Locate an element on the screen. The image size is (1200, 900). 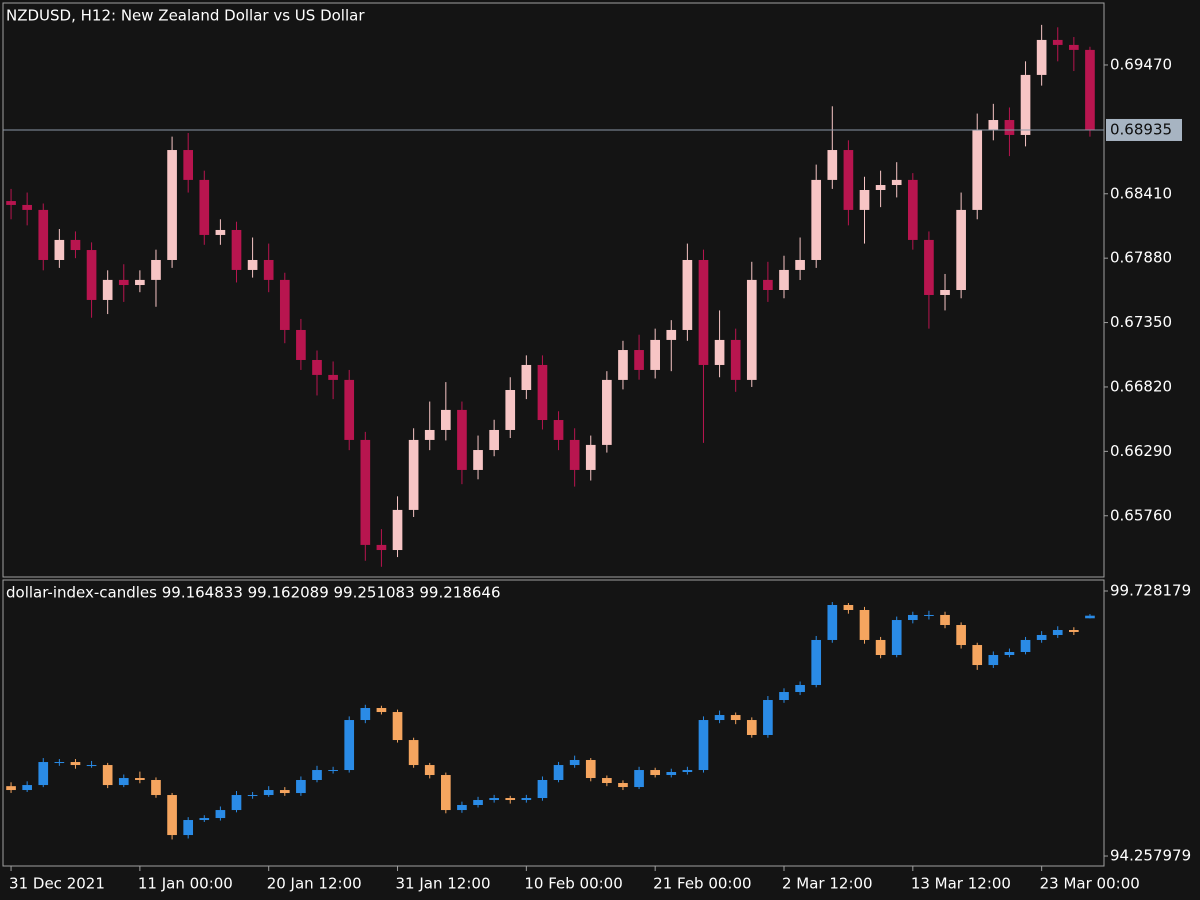
y-tick-label: 0.67880 is located at coordinates (1141, 258).